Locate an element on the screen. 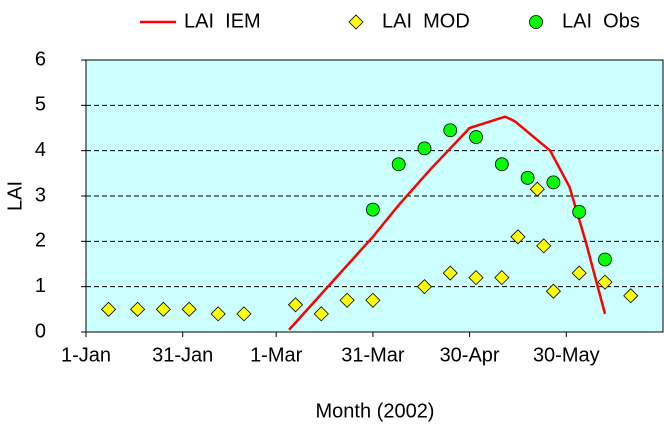  x-tick-label: 31-Mar is located at coordinates (373, 355).